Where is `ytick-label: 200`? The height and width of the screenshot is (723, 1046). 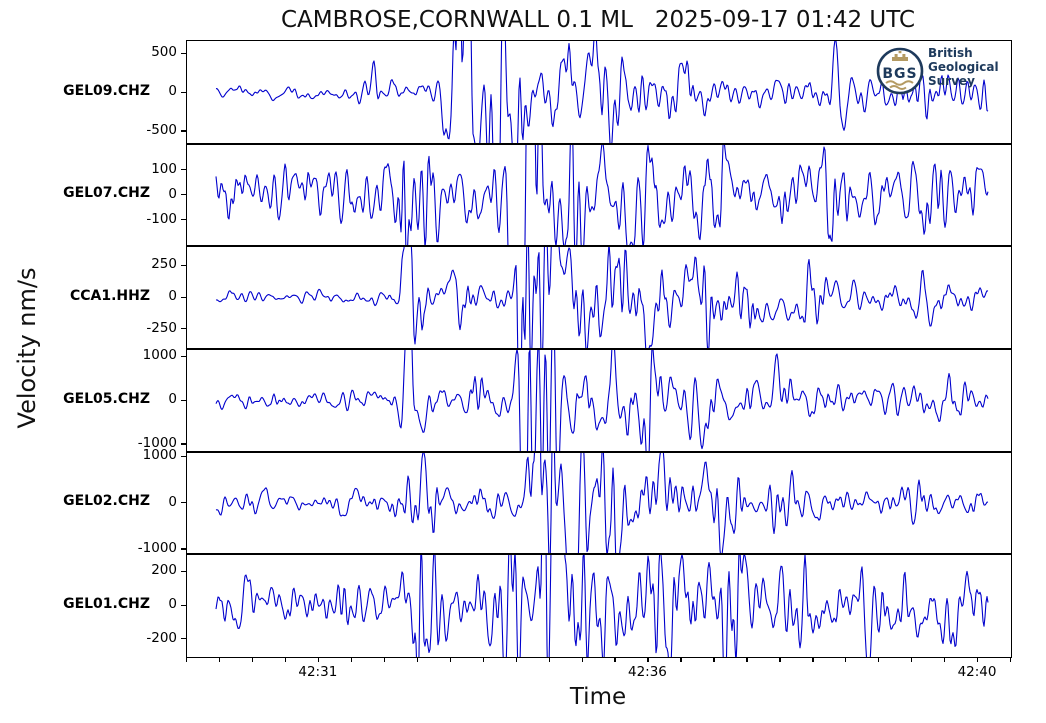
ytick-label: 200 is located at coordinates (164, 570).